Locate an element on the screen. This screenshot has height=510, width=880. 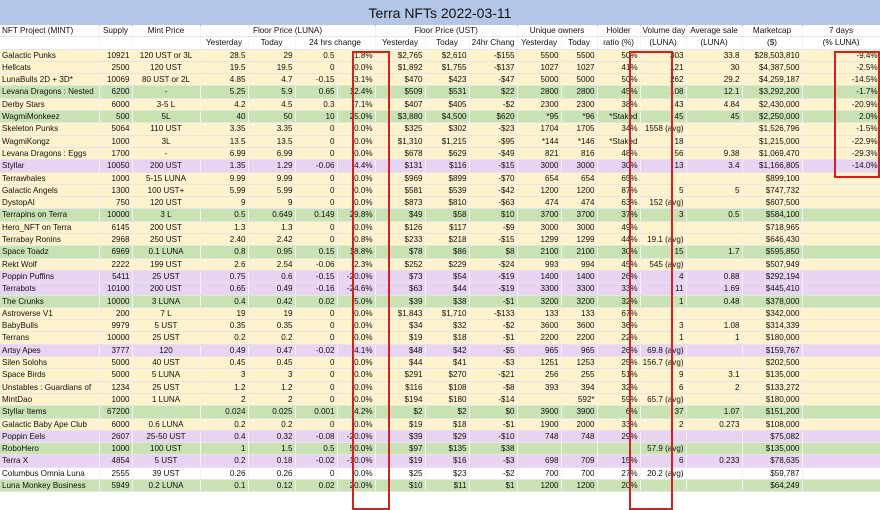
cell-supply: 67200 is located at coordinates (116, 412).